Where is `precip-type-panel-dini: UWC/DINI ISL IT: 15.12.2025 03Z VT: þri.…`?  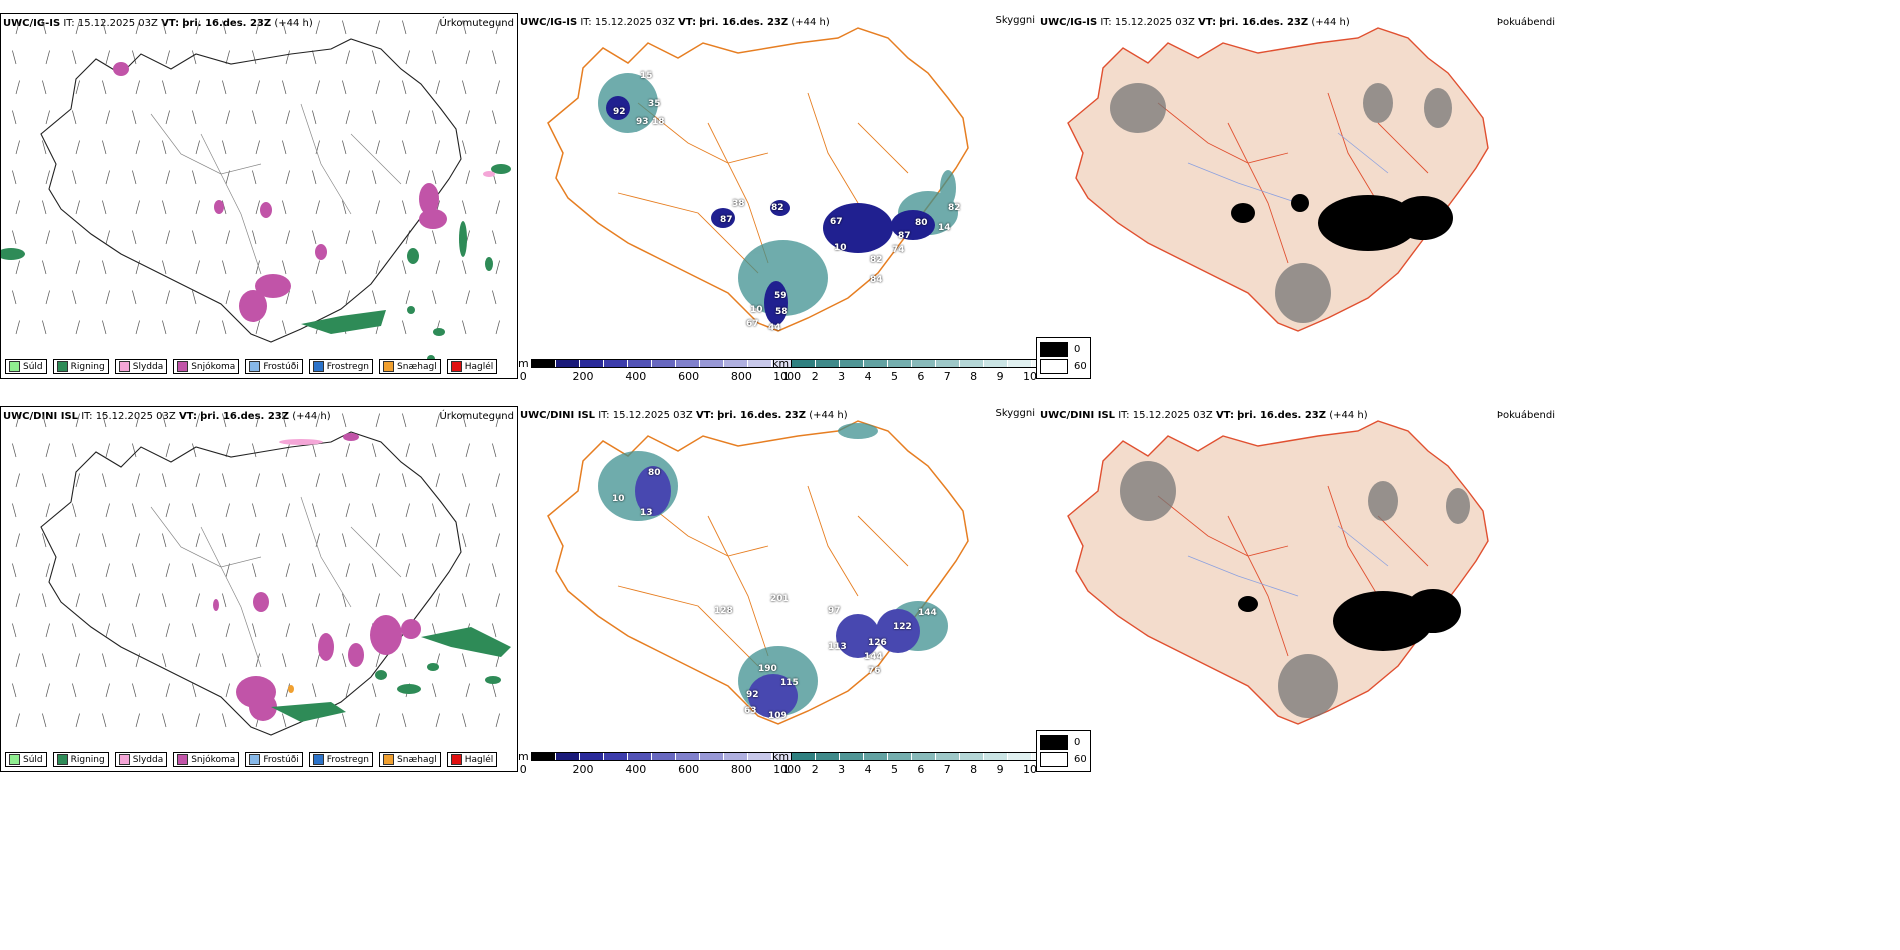
precip-type-panel-dini: UWC/DINI ISL IT: 15.12.2025 03Z VT: þri.… is located at coordinates (259, 589).